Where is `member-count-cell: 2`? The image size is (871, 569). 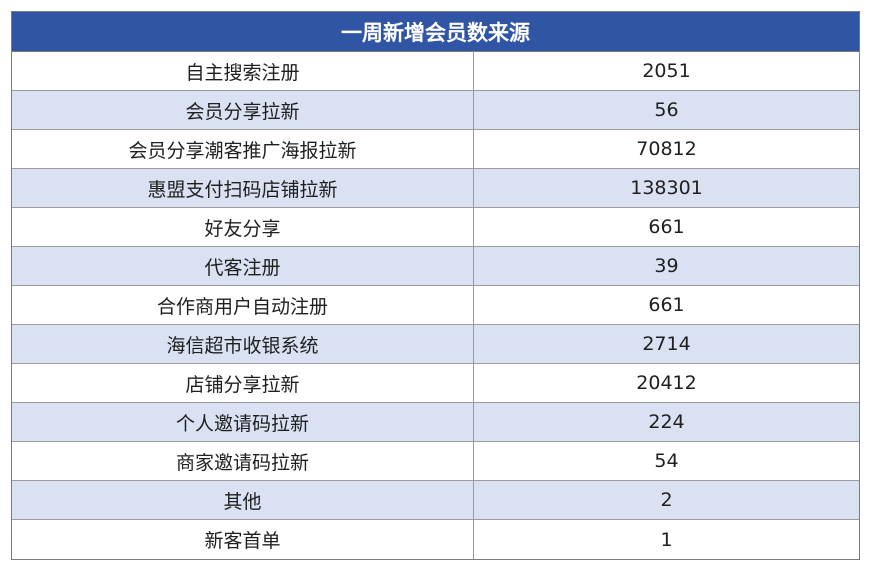
member-count-cell: 2 is located at coordinates (666, 500).